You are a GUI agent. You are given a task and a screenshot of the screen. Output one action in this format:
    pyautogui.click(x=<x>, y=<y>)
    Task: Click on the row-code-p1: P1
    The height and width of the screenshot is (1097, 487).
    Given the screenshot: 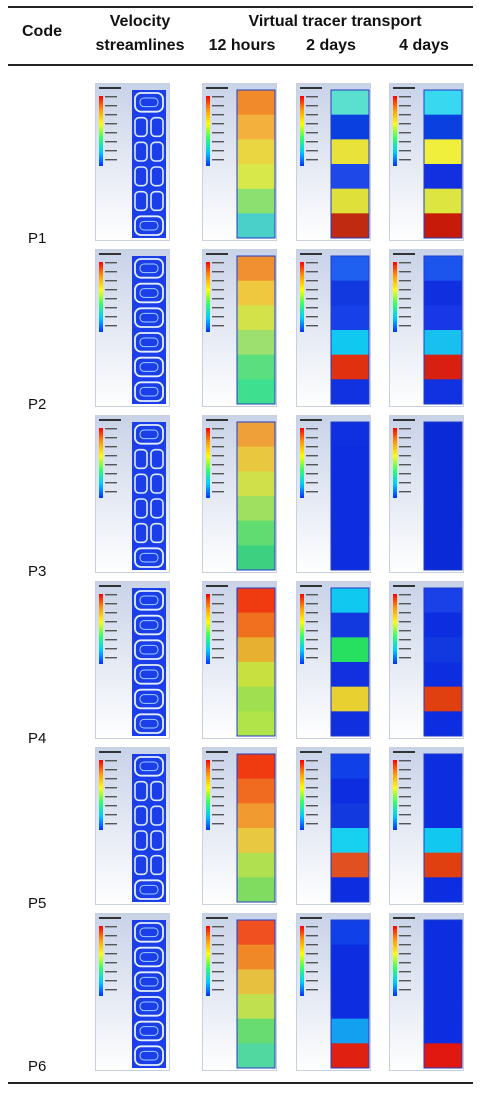 What is the action you would take?
    pyautogui.click(x=37, y=238)
    